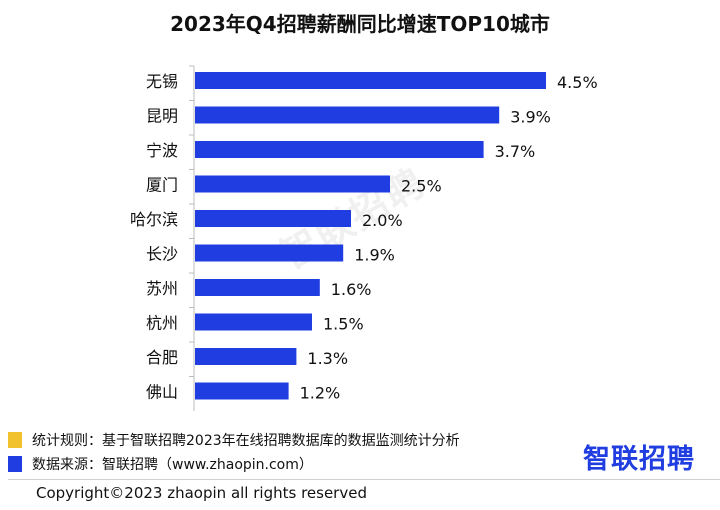 Image resolution: width=720 pixels, height=510 pixels. I want to click on category-label-9: 佛山, so click(162, 392).